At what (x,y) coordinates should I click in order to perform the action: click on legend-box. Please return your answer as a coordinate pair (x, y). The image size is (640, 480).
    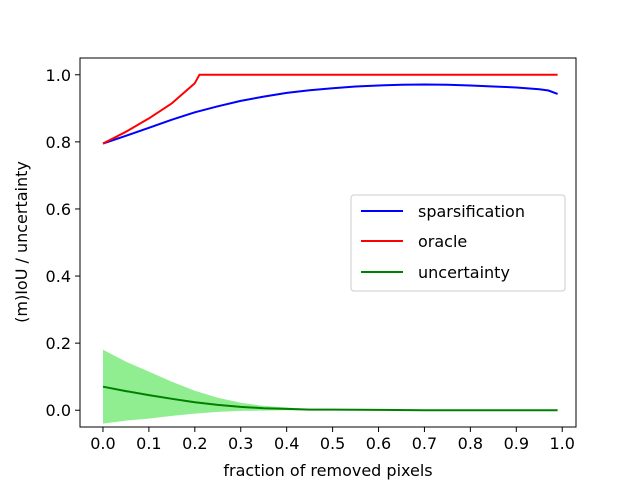
    Looking at the image, I should click on (458, 243).